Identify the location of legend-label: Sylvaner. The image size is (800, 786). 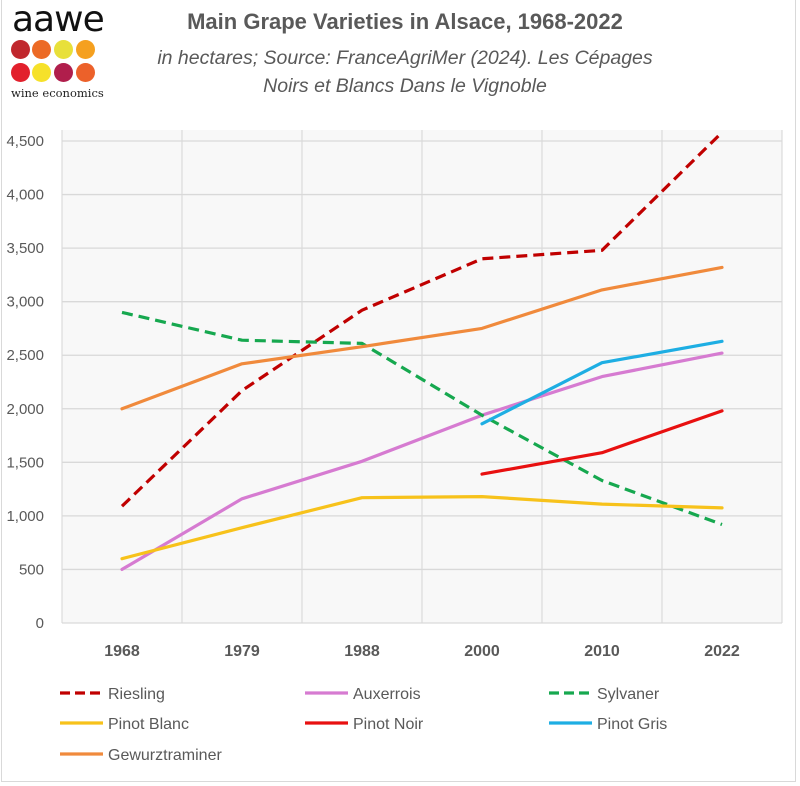
(628, 694).